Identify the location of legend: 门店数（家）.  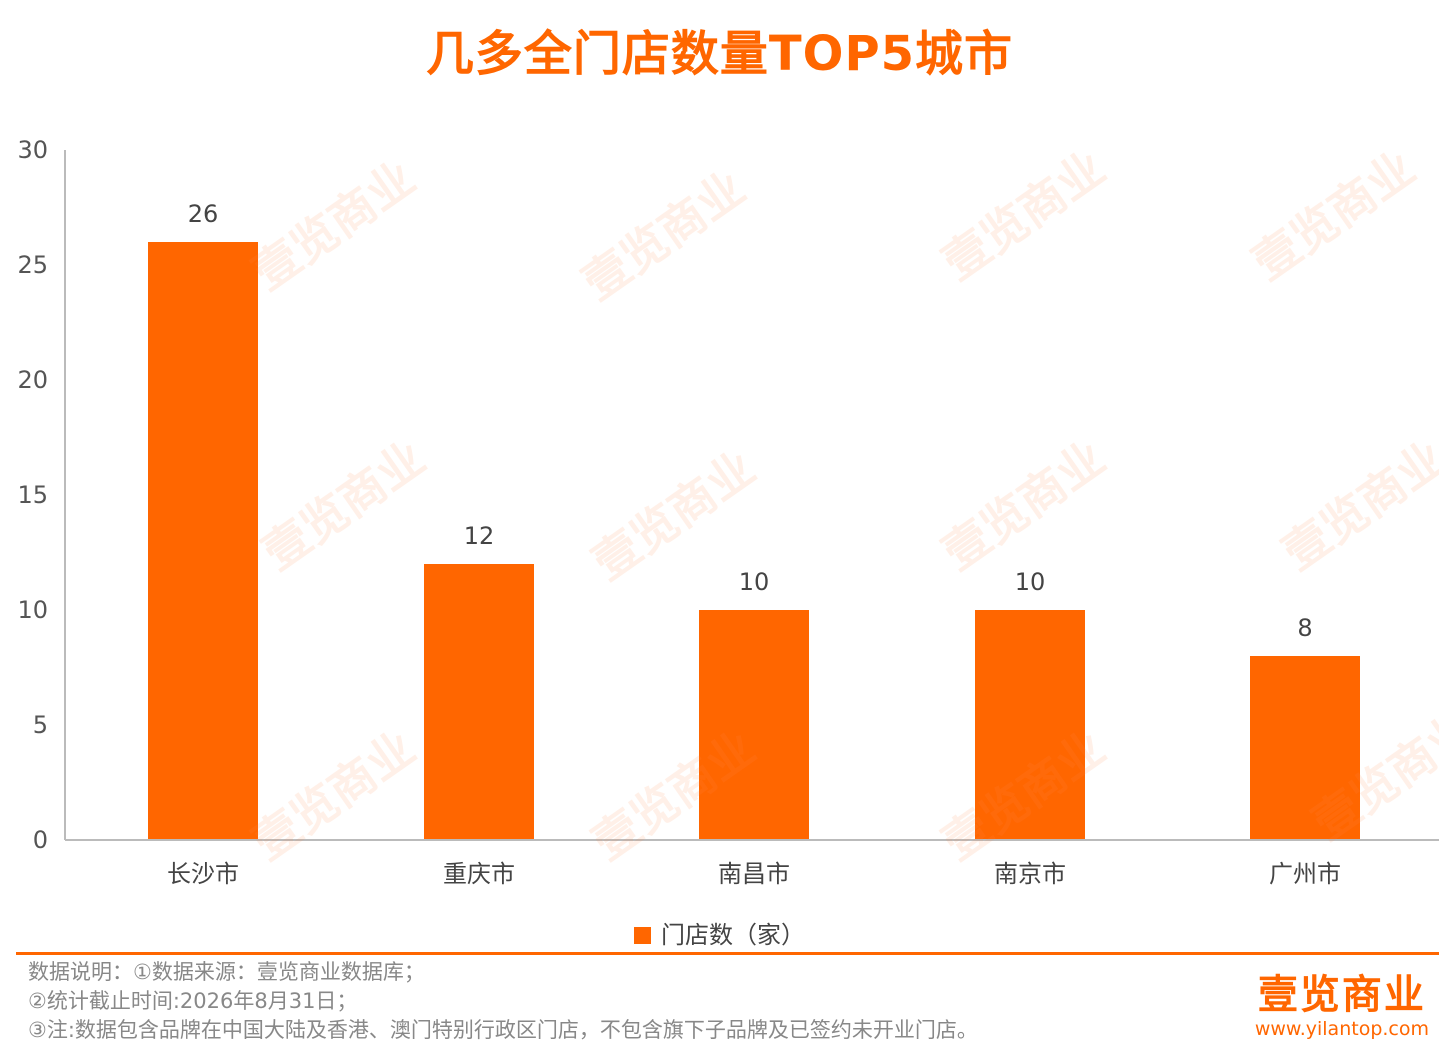
(719, 932).